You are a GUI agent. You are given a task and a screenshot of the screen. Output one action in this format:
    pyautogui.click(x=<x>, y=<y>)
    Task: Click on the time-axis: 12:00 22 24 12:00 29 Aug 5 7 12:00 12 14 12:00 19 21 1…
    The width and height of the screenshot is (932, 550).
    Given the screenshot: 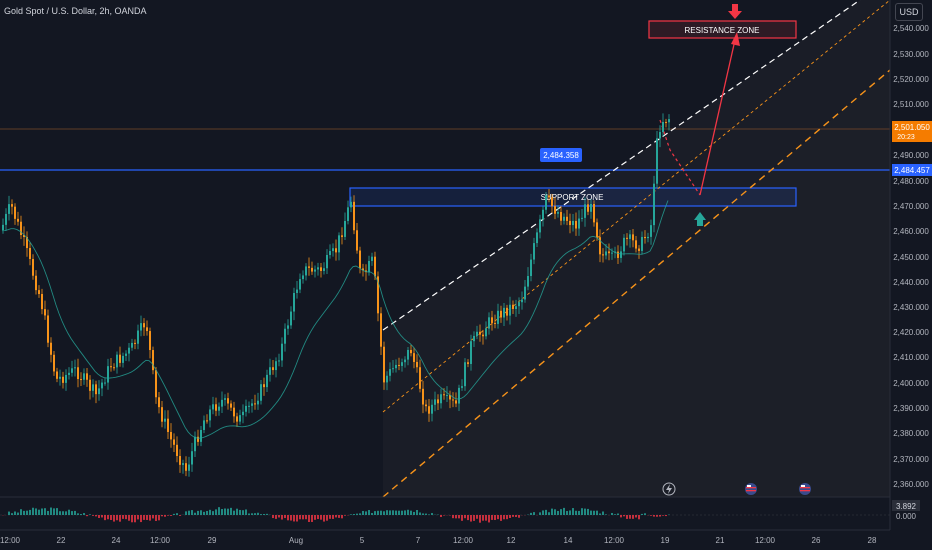 What is the action you would take?
    pyautogui.click(x=438, y=540)
    